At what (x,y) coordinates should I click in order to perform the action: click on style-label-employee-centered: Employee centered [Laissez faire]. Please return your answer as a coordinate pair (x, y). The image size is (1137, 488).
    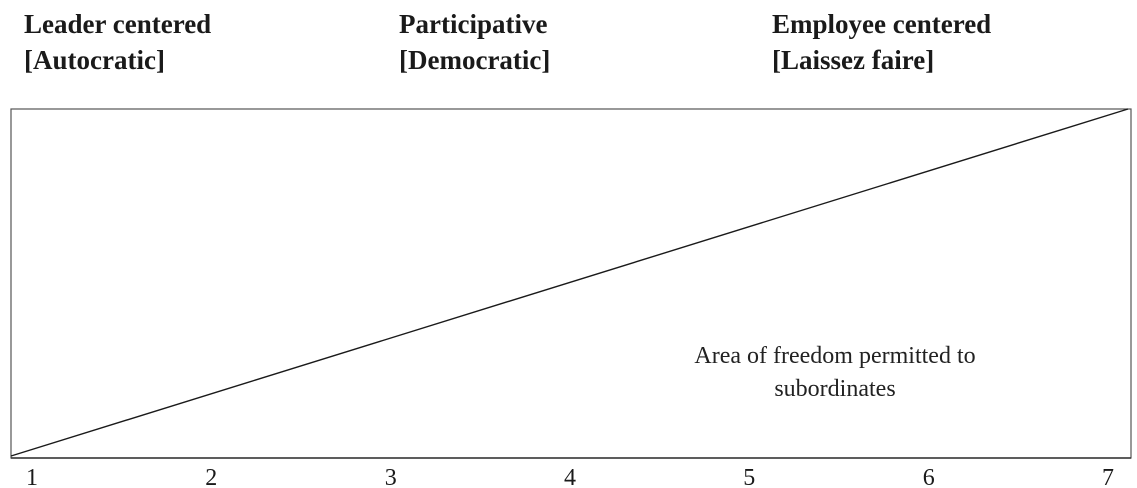
    Looking at the image, I should click on (881, 42).